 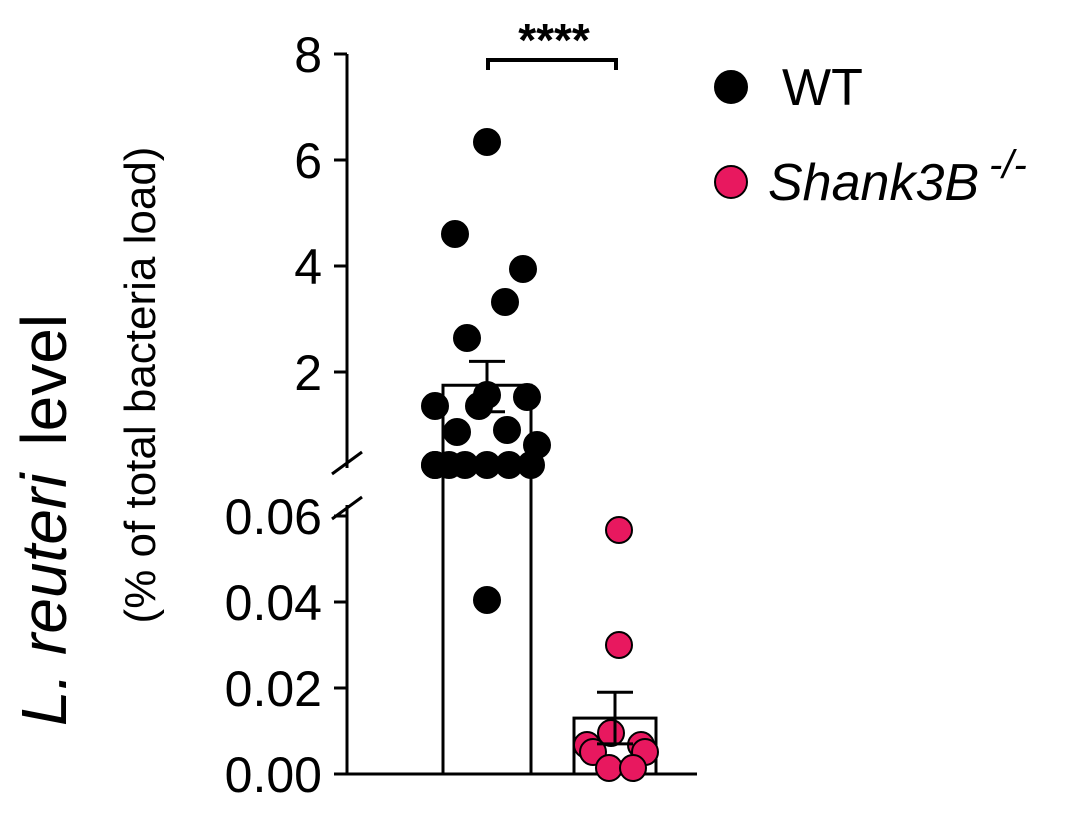 I want to click on svg-text:L. reuterilevel: L. reuteri level, so click(x=44, y=520).